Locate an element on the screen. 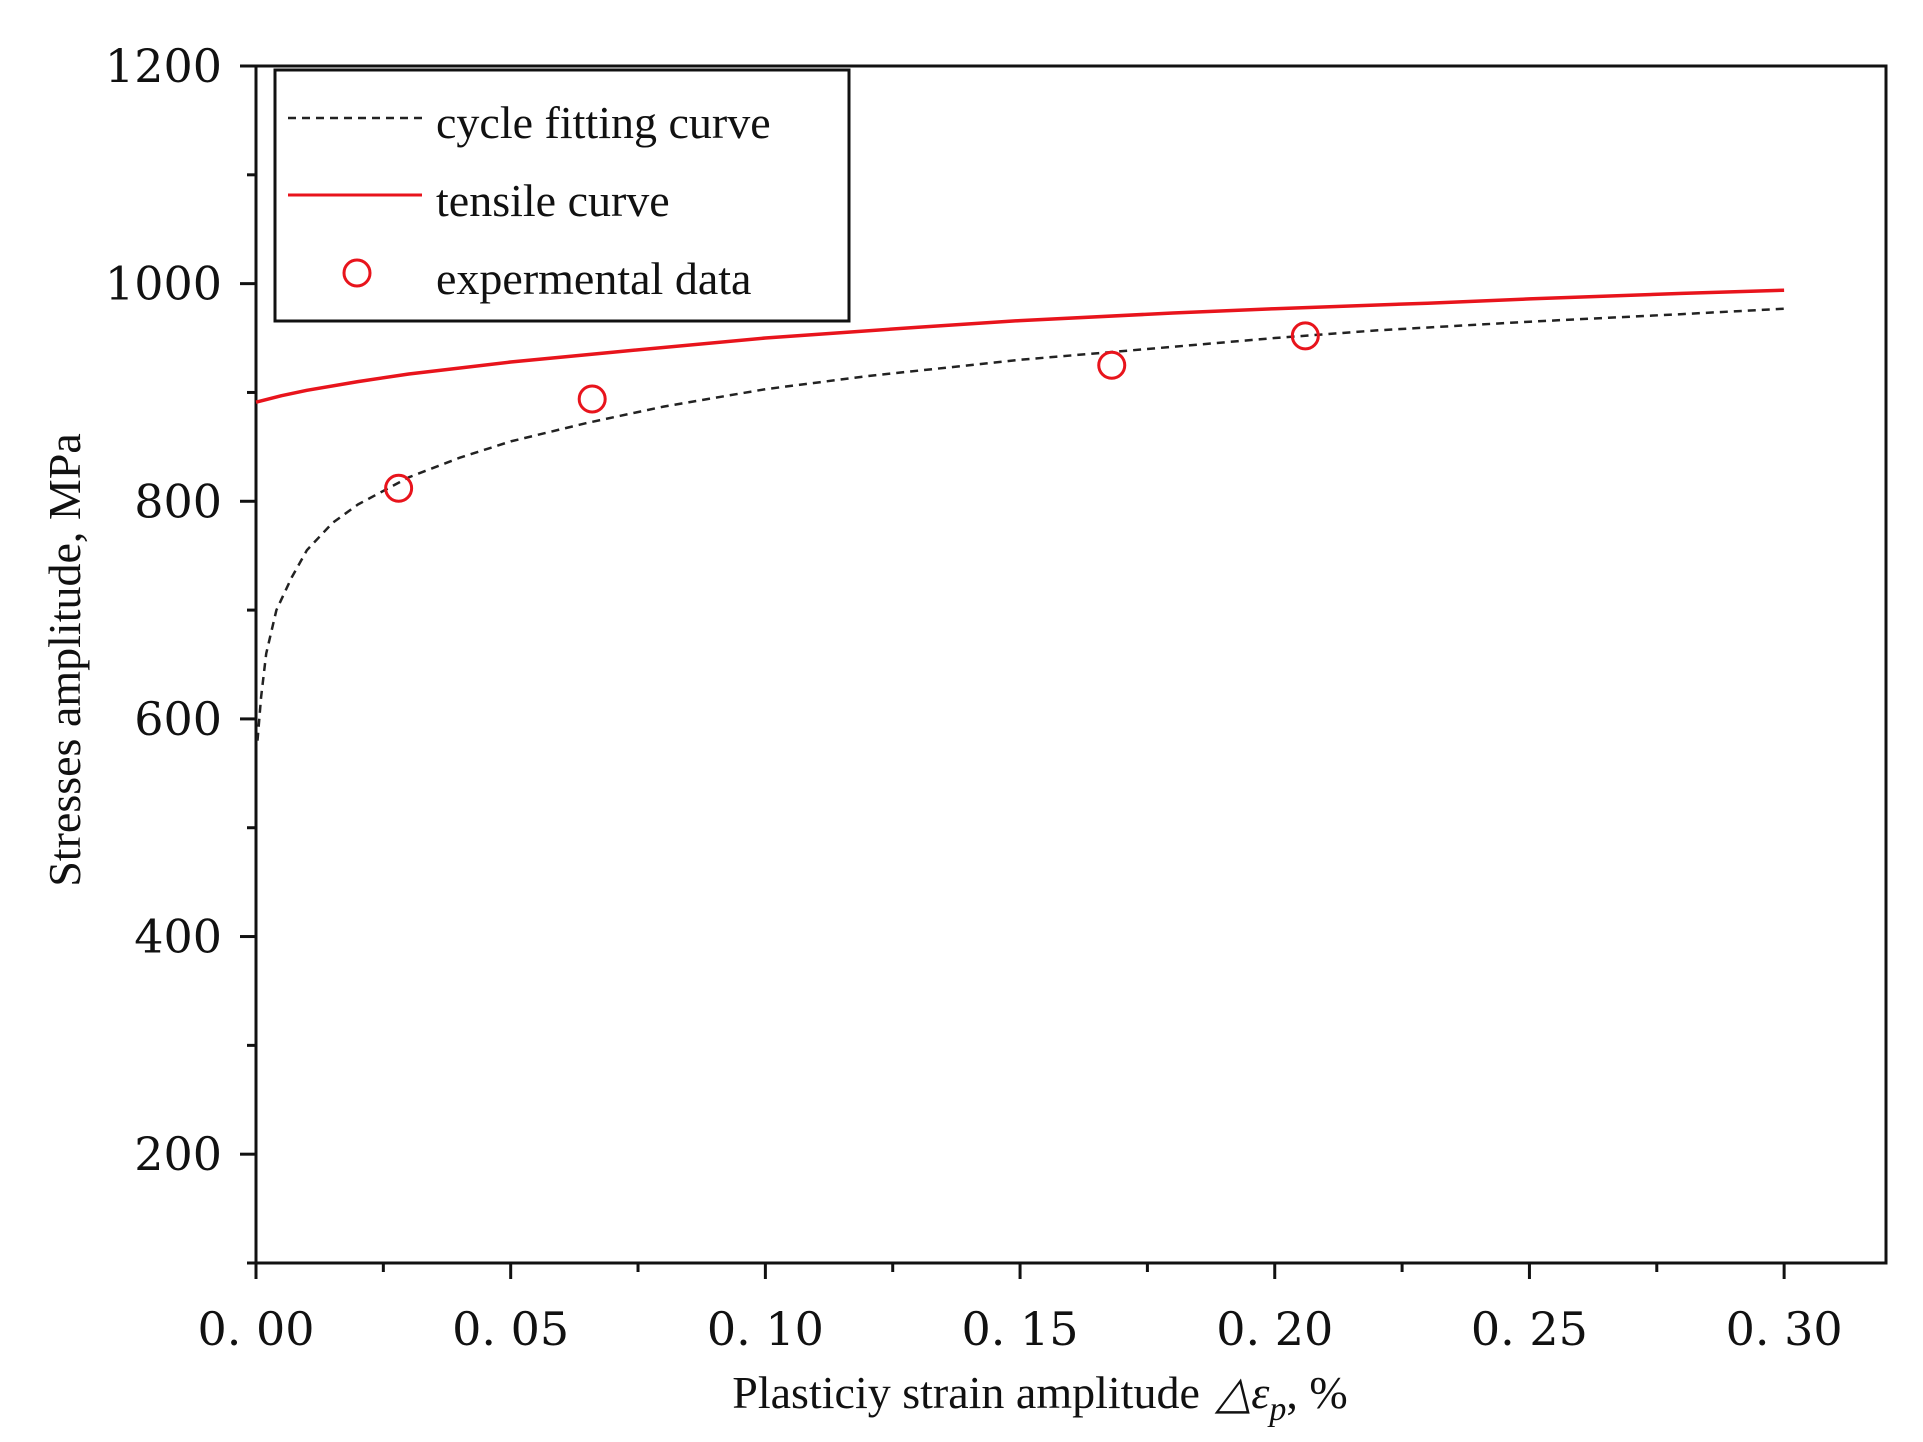  y-tick-label-4: 1000 is located at coordinates (163, 284).